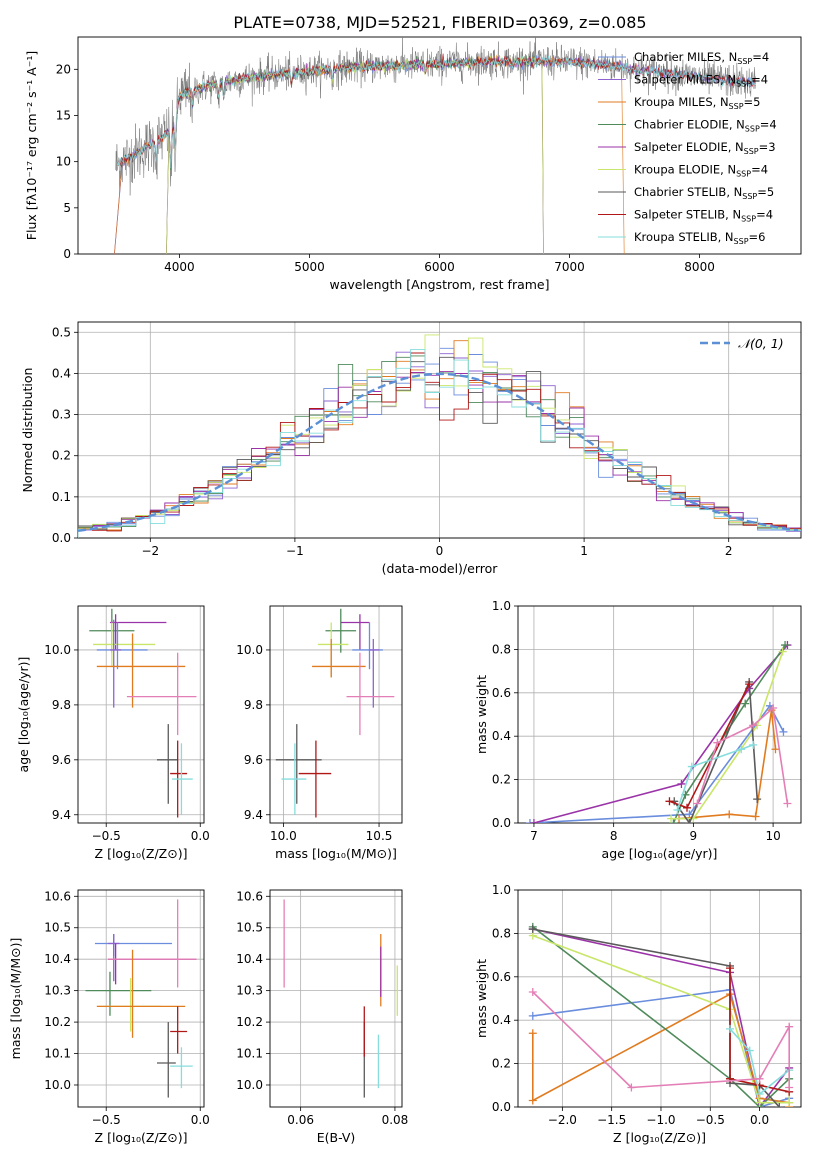 The height and width of the screenshot is (1174, 819). I want to click on y-tick-label: 10, so click(63, 162).